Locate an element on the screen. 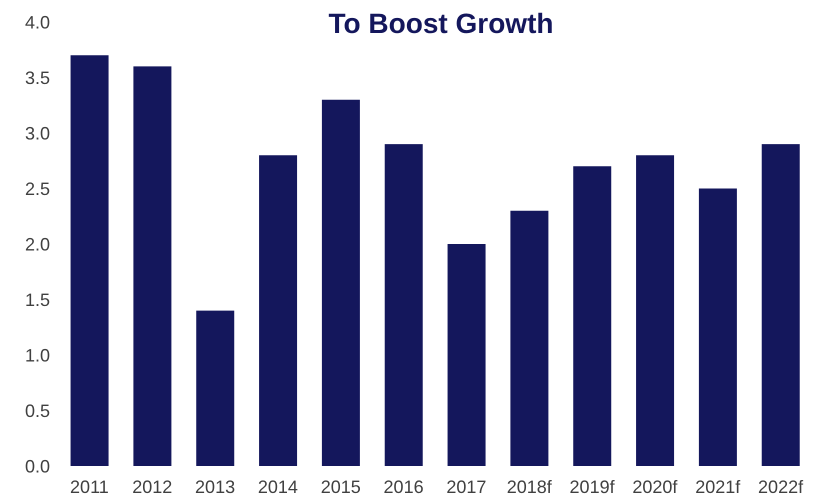 This screenshot has width=814, height=502. y-tick-label: 2.5 is located at coordinates (37, 188).